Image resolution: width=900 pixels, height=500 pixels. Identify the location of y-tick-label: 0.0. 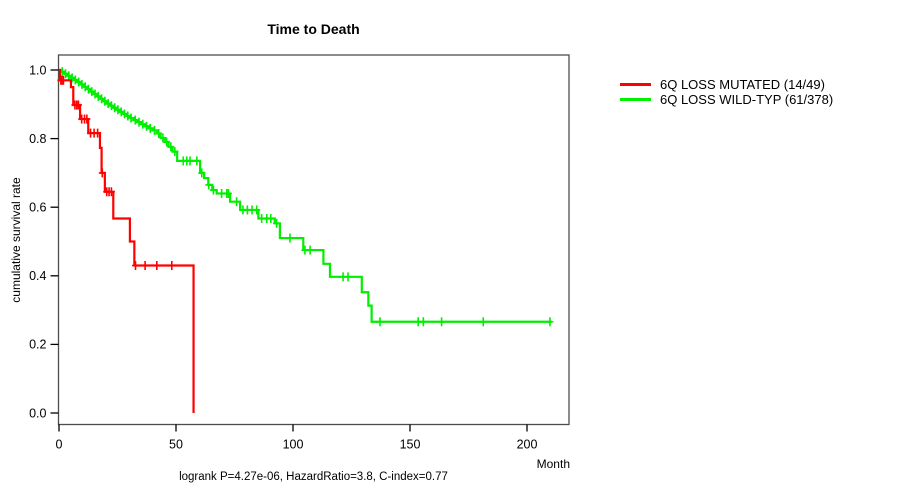
(37, 413).